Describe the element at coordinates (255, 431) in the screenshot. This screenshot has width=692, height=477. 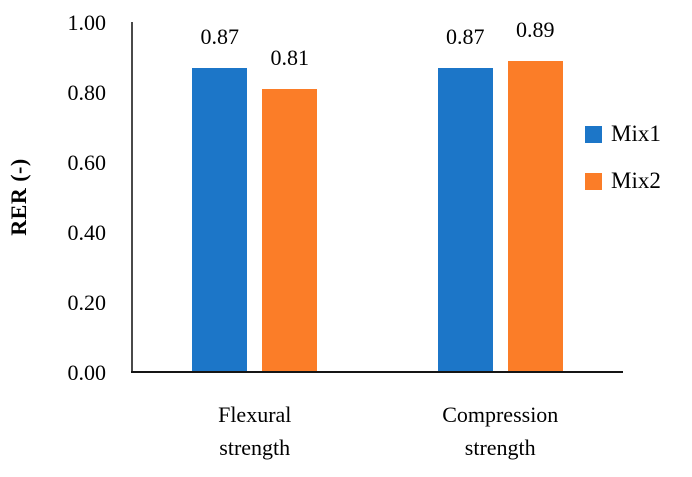
I see `category-label-flexural: Flexural strength` at that location.